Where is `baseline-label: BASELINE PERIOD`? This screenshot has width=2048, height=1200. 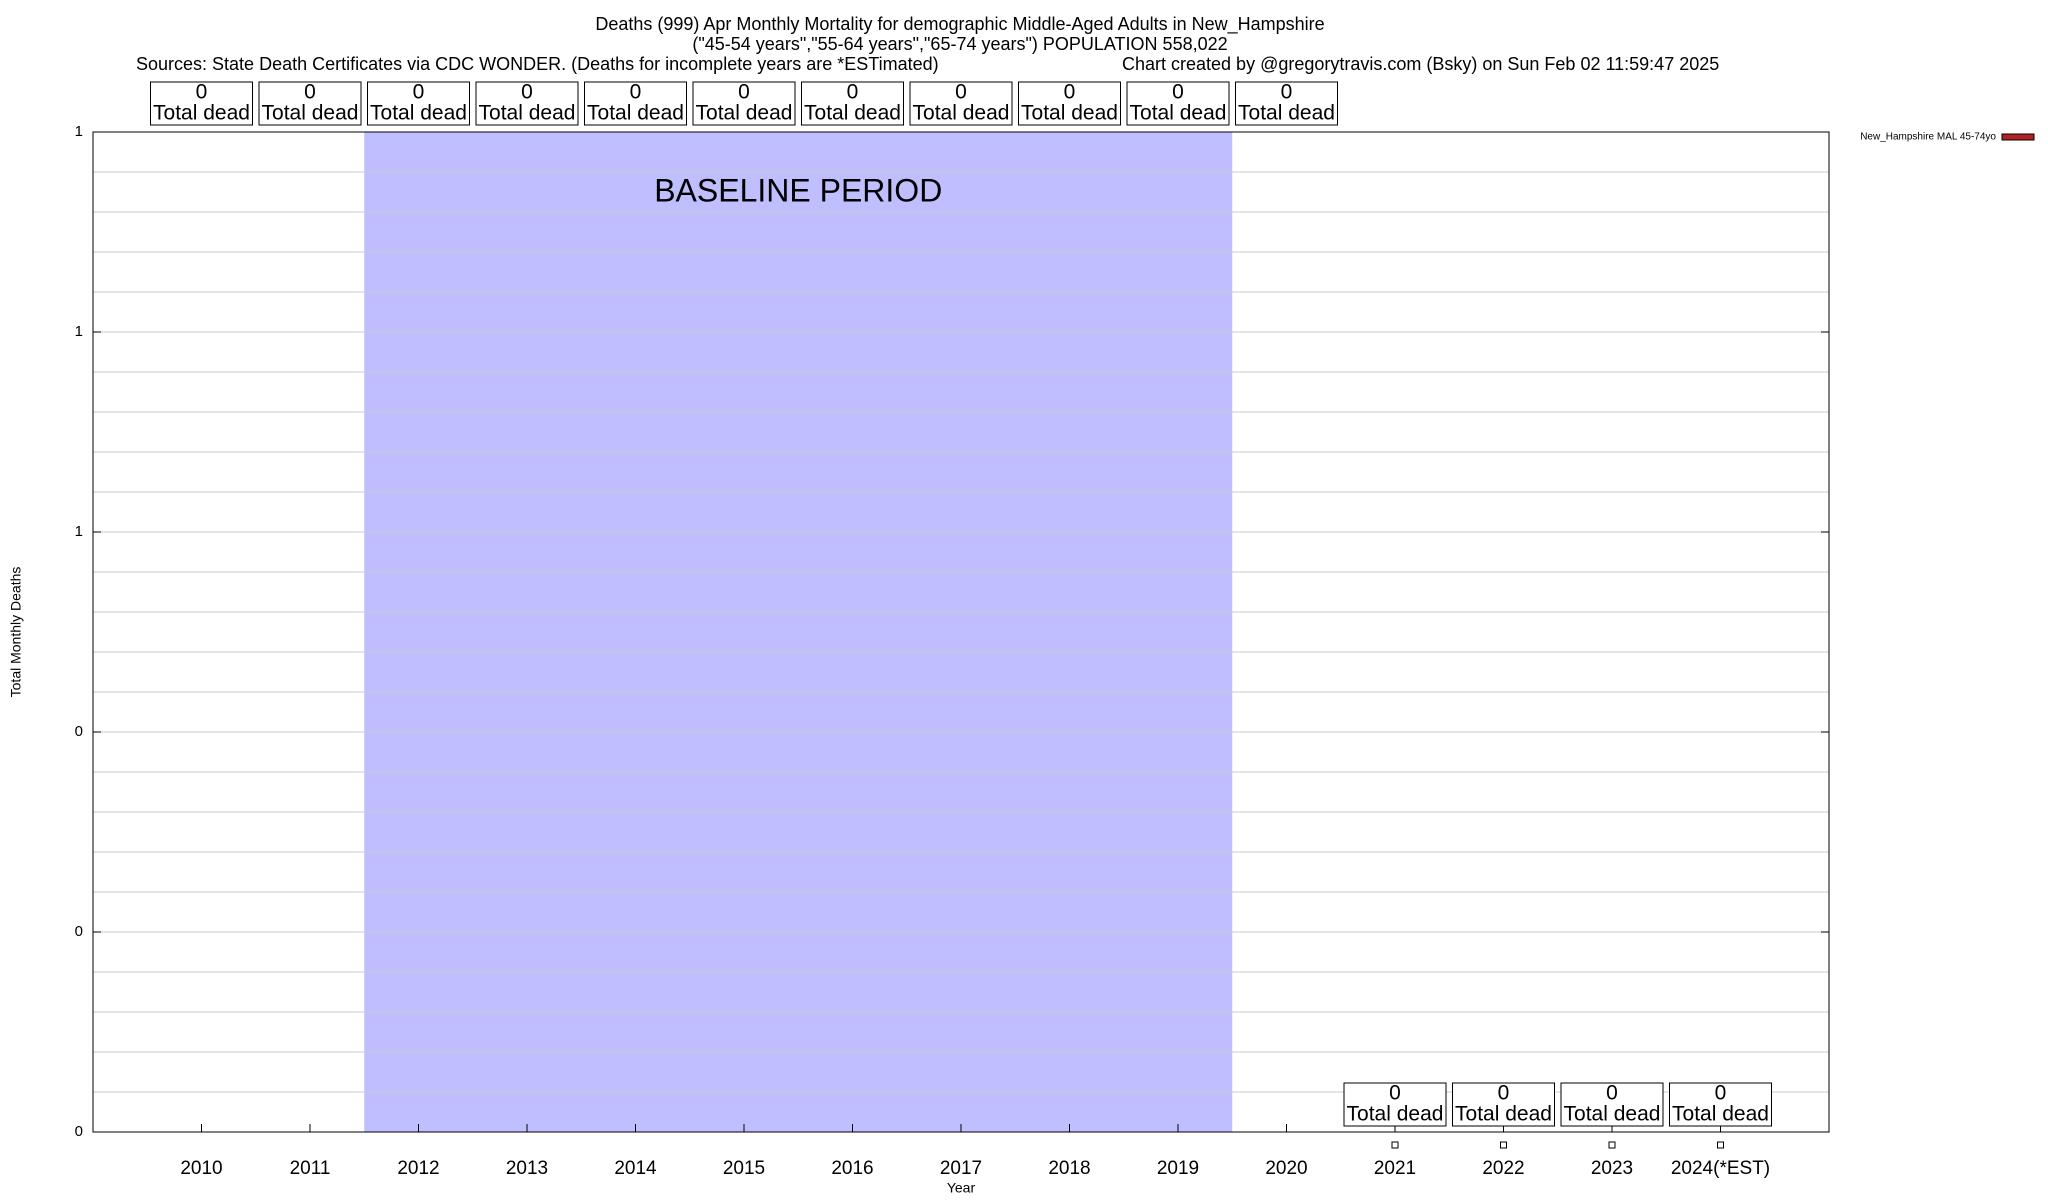 baseline-label: BASELINE PERIOD is located at coordinates (798, 190).